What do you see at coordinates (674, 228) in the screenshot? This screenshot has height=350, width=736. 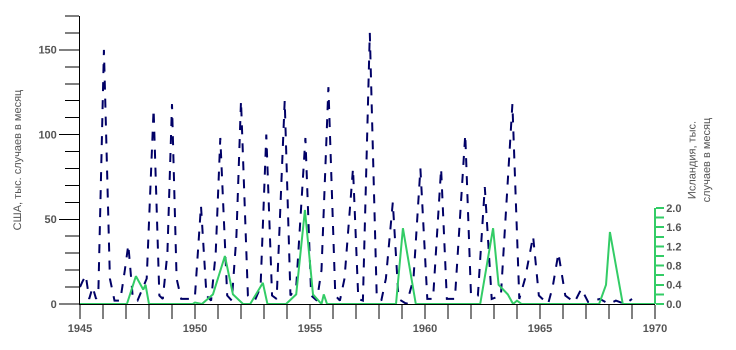 I see `y2-tick-label: 1.6` at bounding box center [674, 228].